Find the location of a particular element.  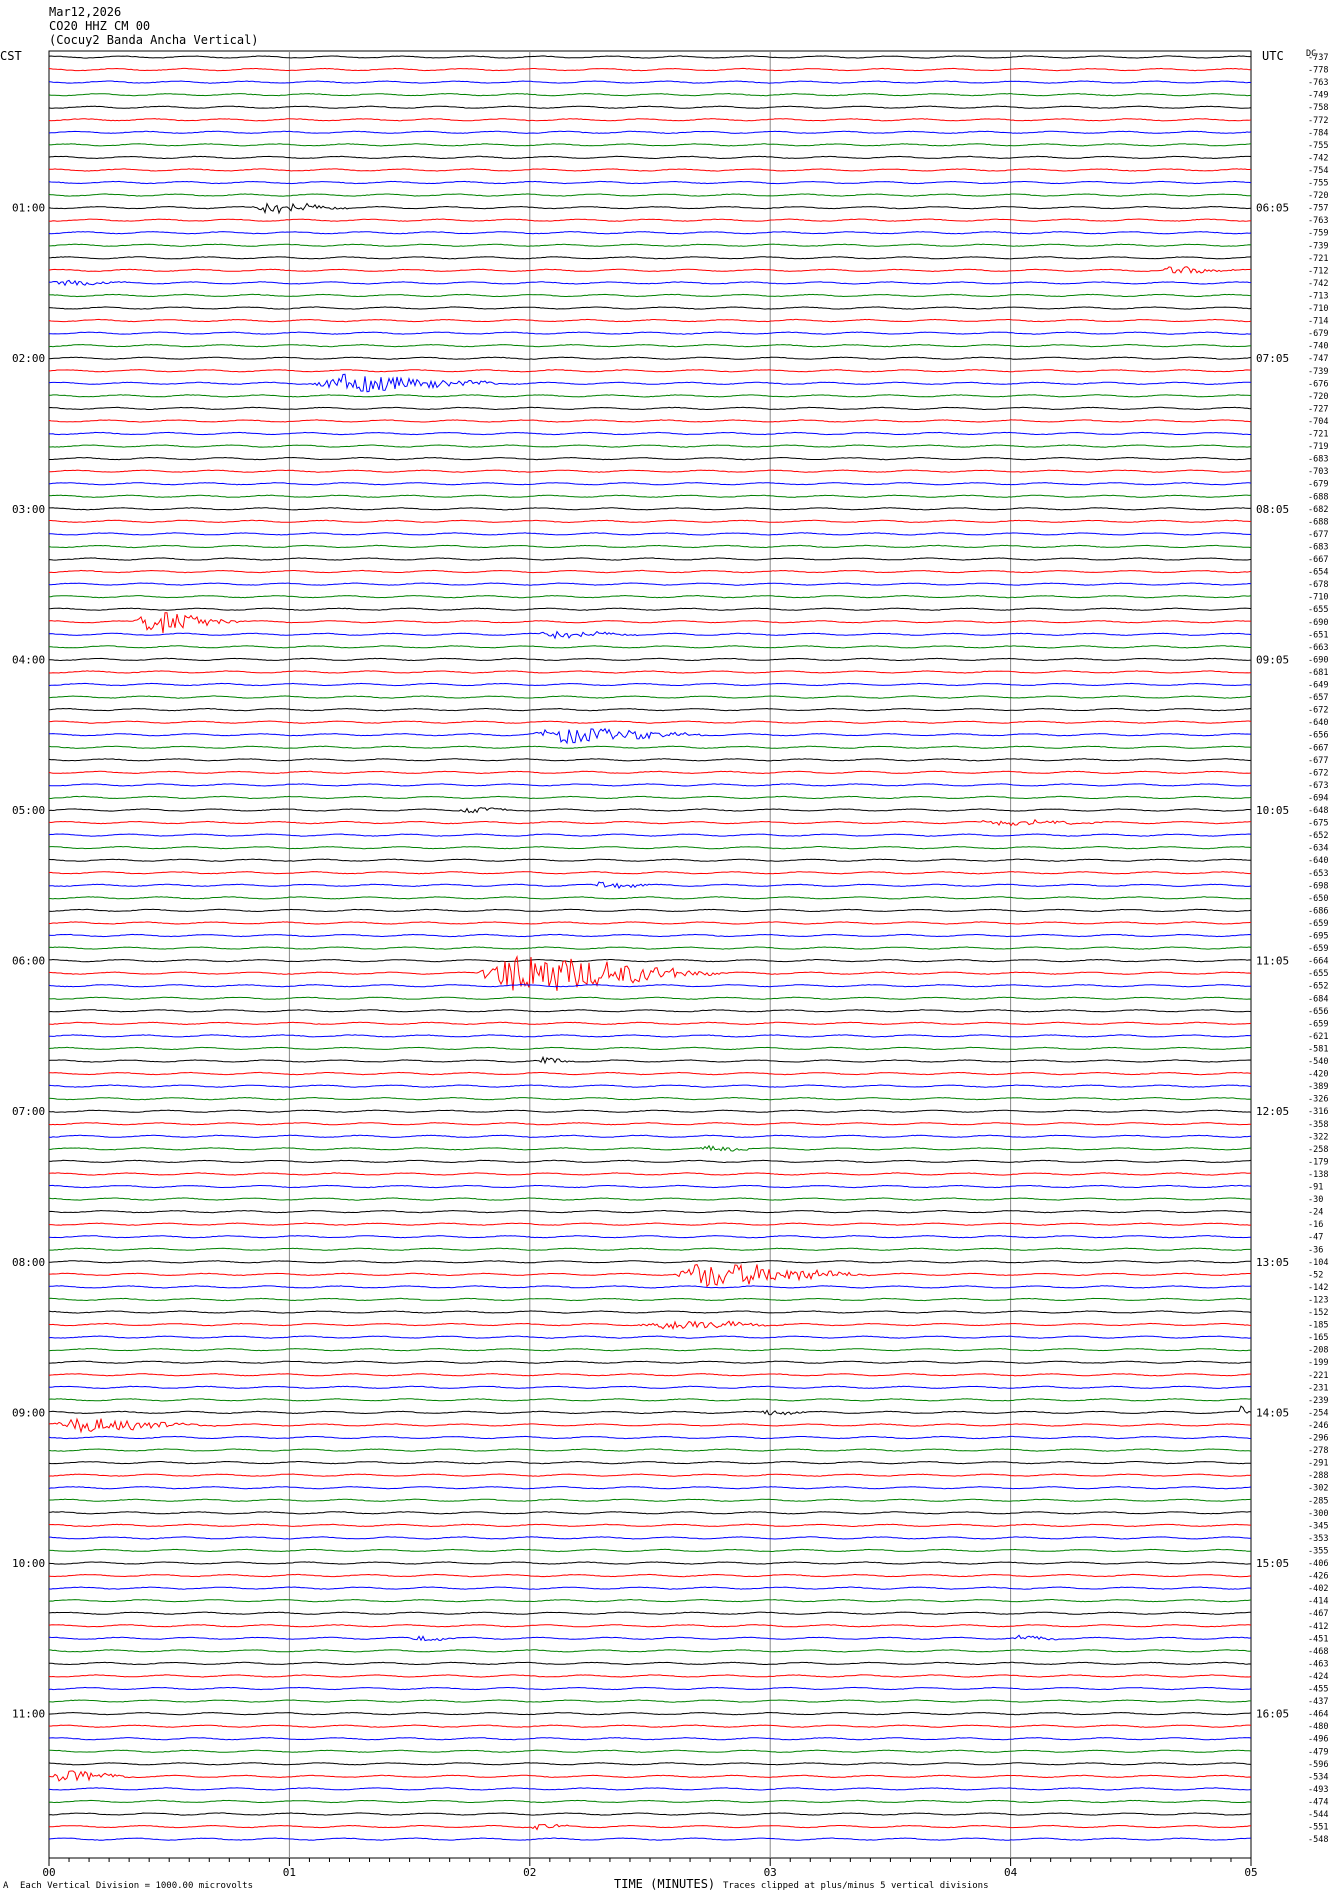

dc-offset-label: -322 is located at coordinates (1318, 1137).